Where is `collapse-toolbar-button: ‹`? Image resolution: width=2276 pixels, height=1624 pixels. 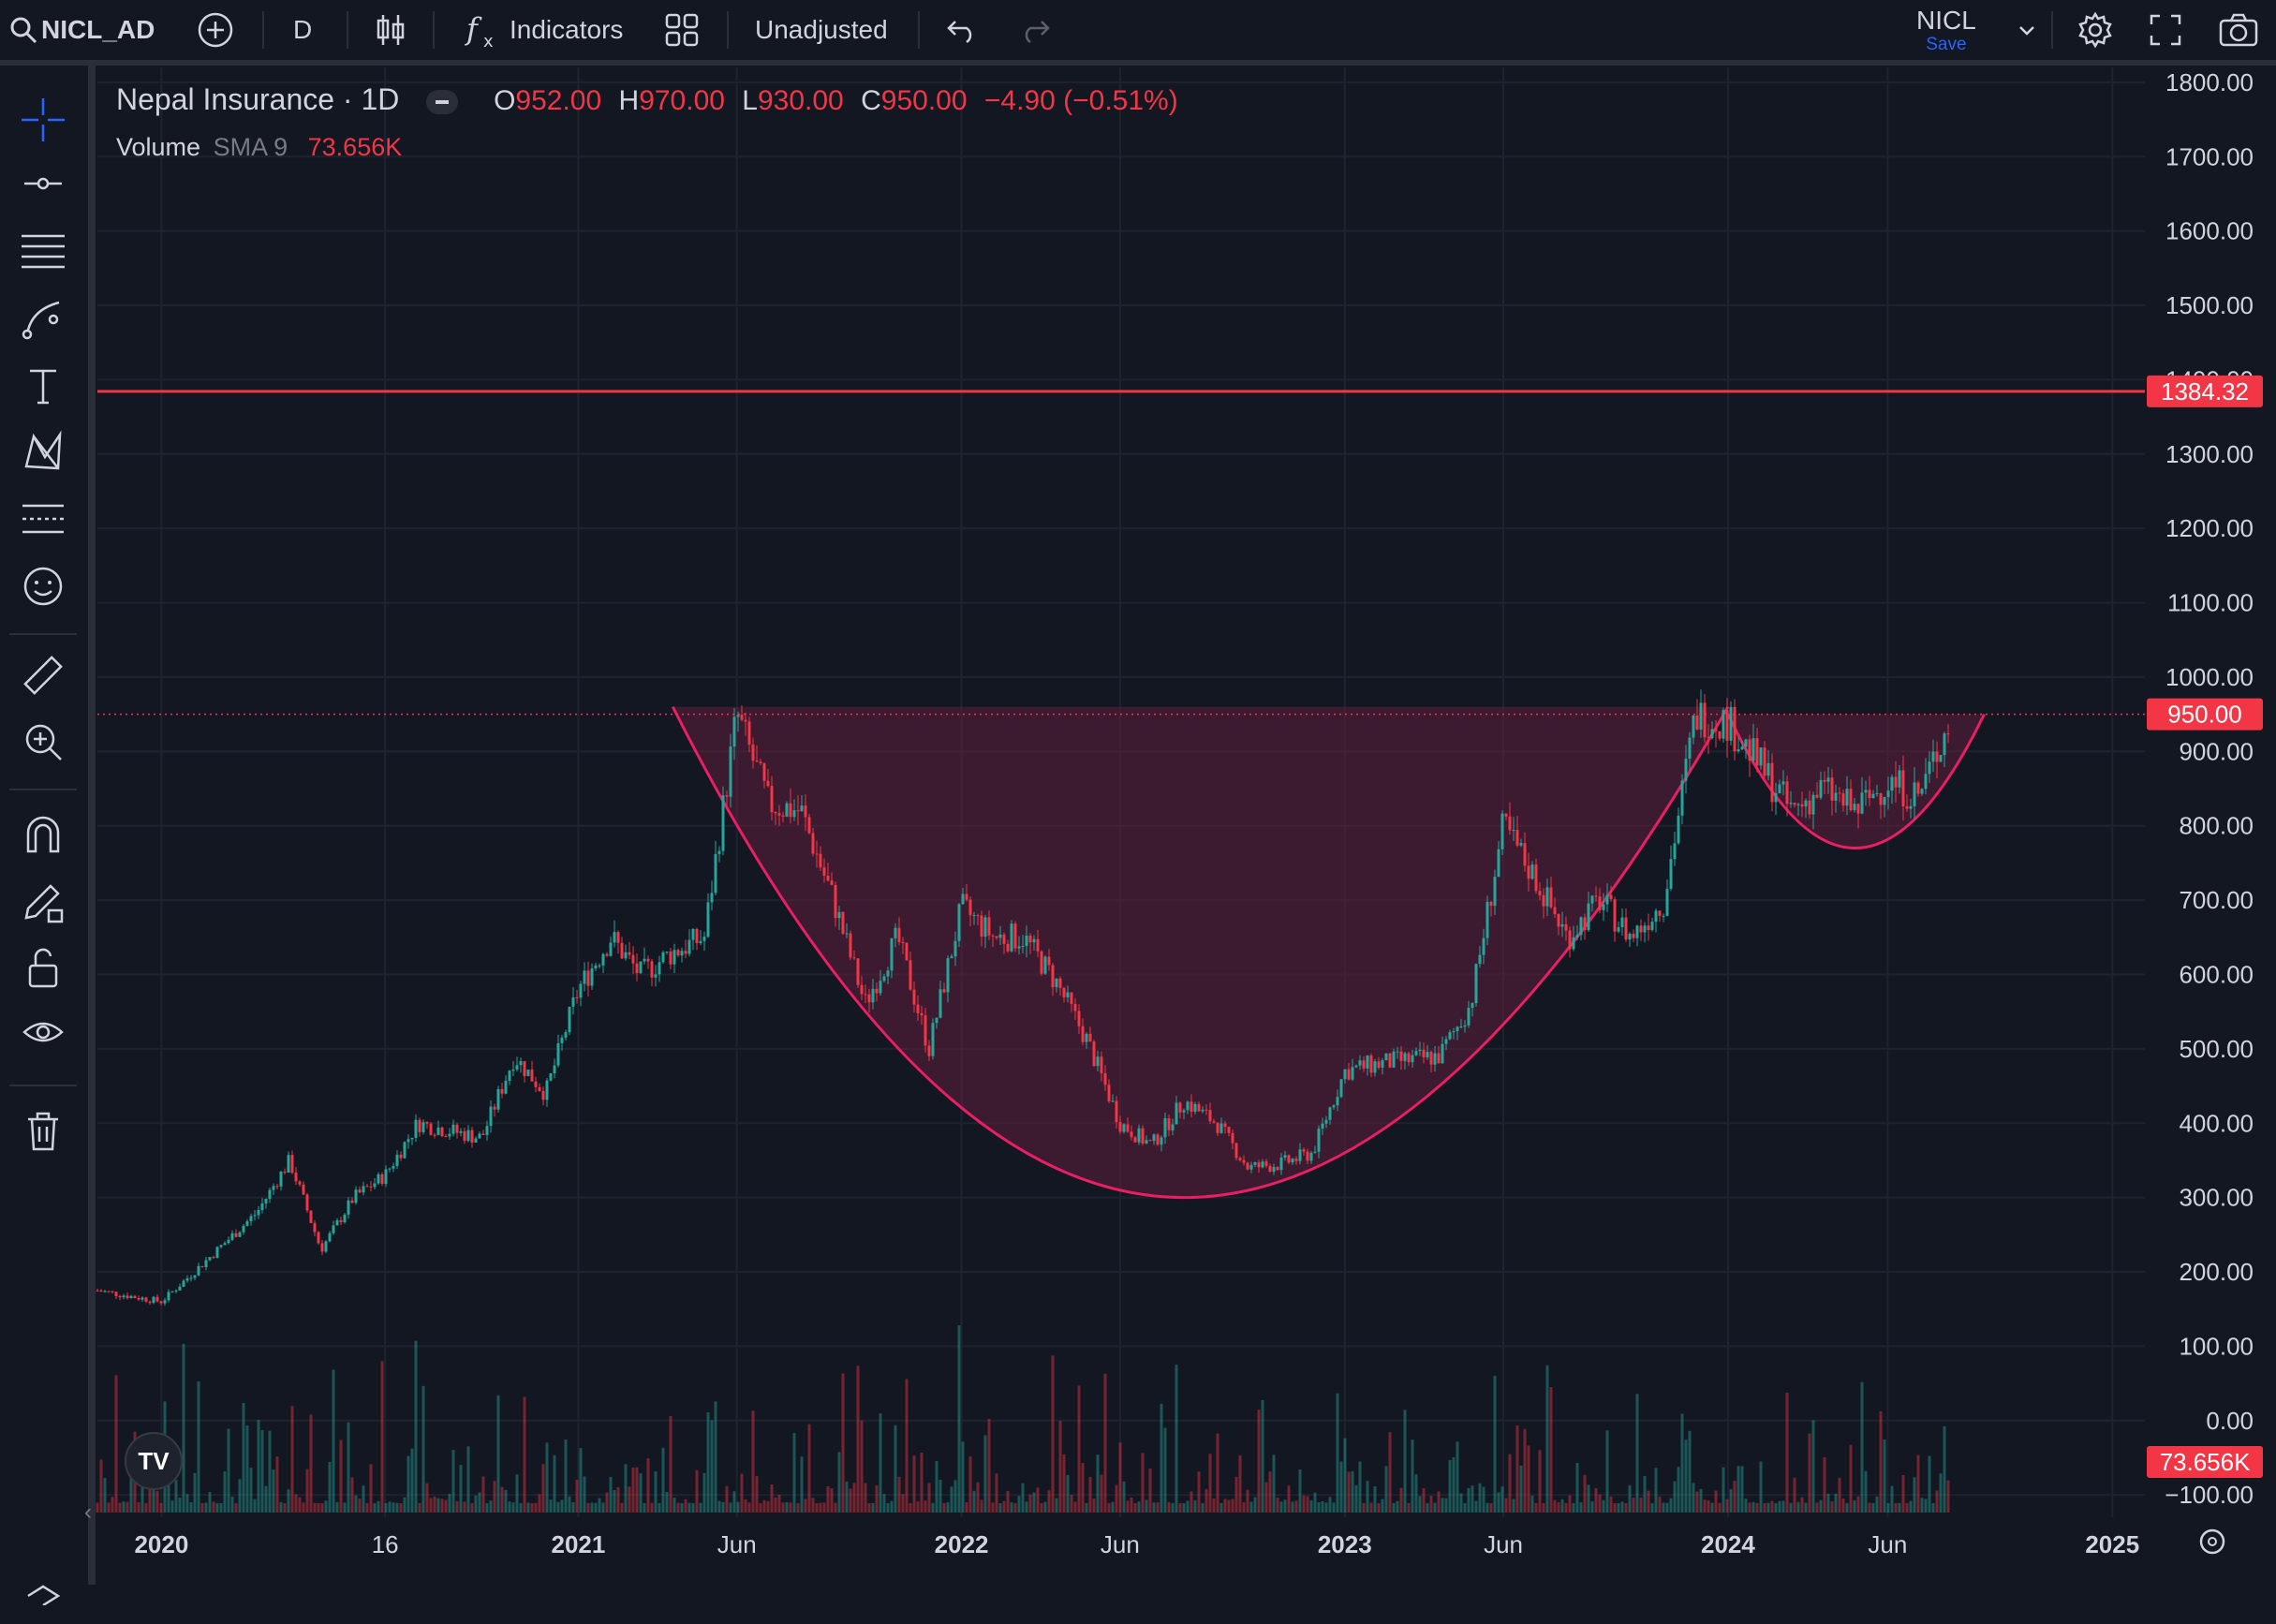 collapse-toolbar-button: ‹ is located at coordinates (88, 1512).